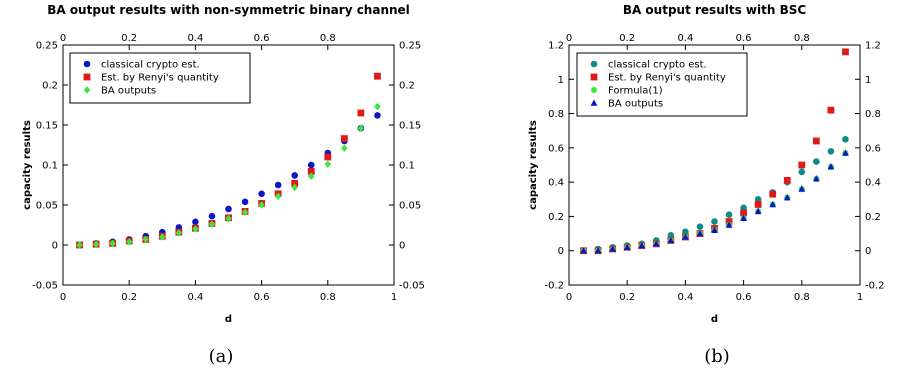 This screenshot has width=909, height=373. I want to click on x-tick-label: 0.8, so click(802, 297).